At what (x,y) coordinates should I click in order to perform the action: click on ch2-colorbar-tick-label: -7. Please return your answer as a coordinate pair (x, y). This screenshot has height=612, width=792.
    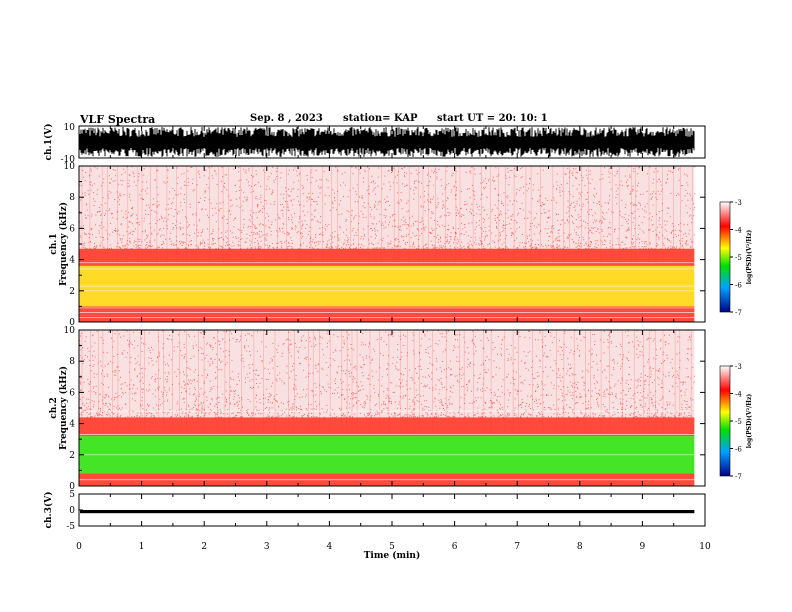
    Looking at the image, I should click on (738, 477).